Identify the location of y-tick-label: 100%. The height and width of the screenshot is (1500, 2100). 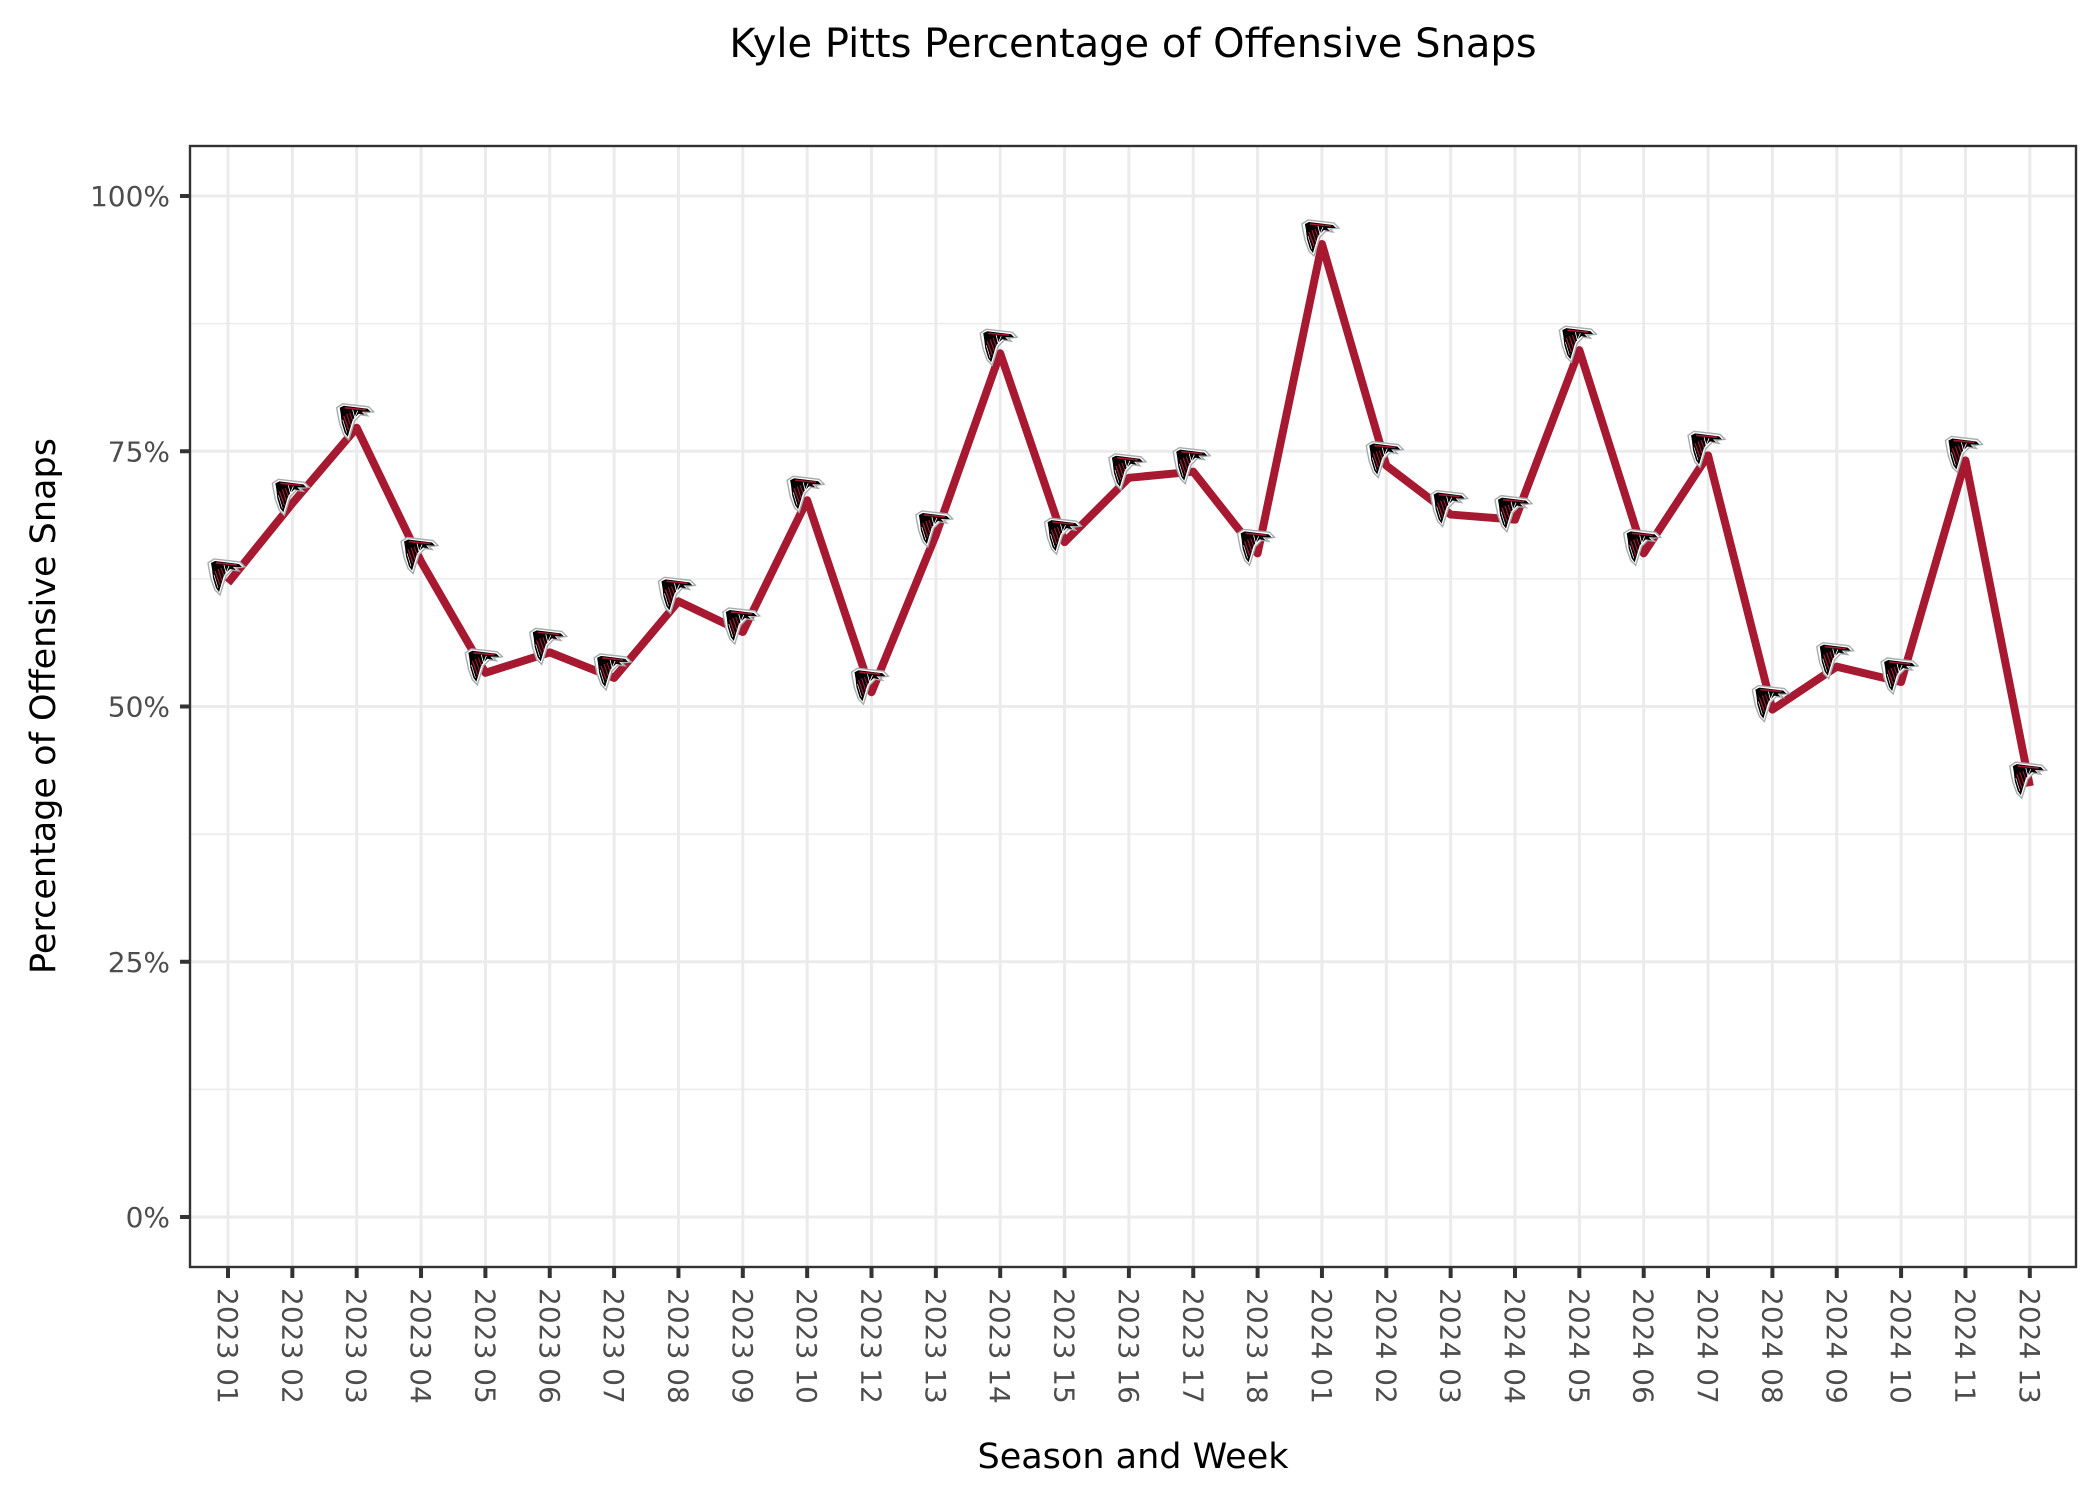
(130, 196).